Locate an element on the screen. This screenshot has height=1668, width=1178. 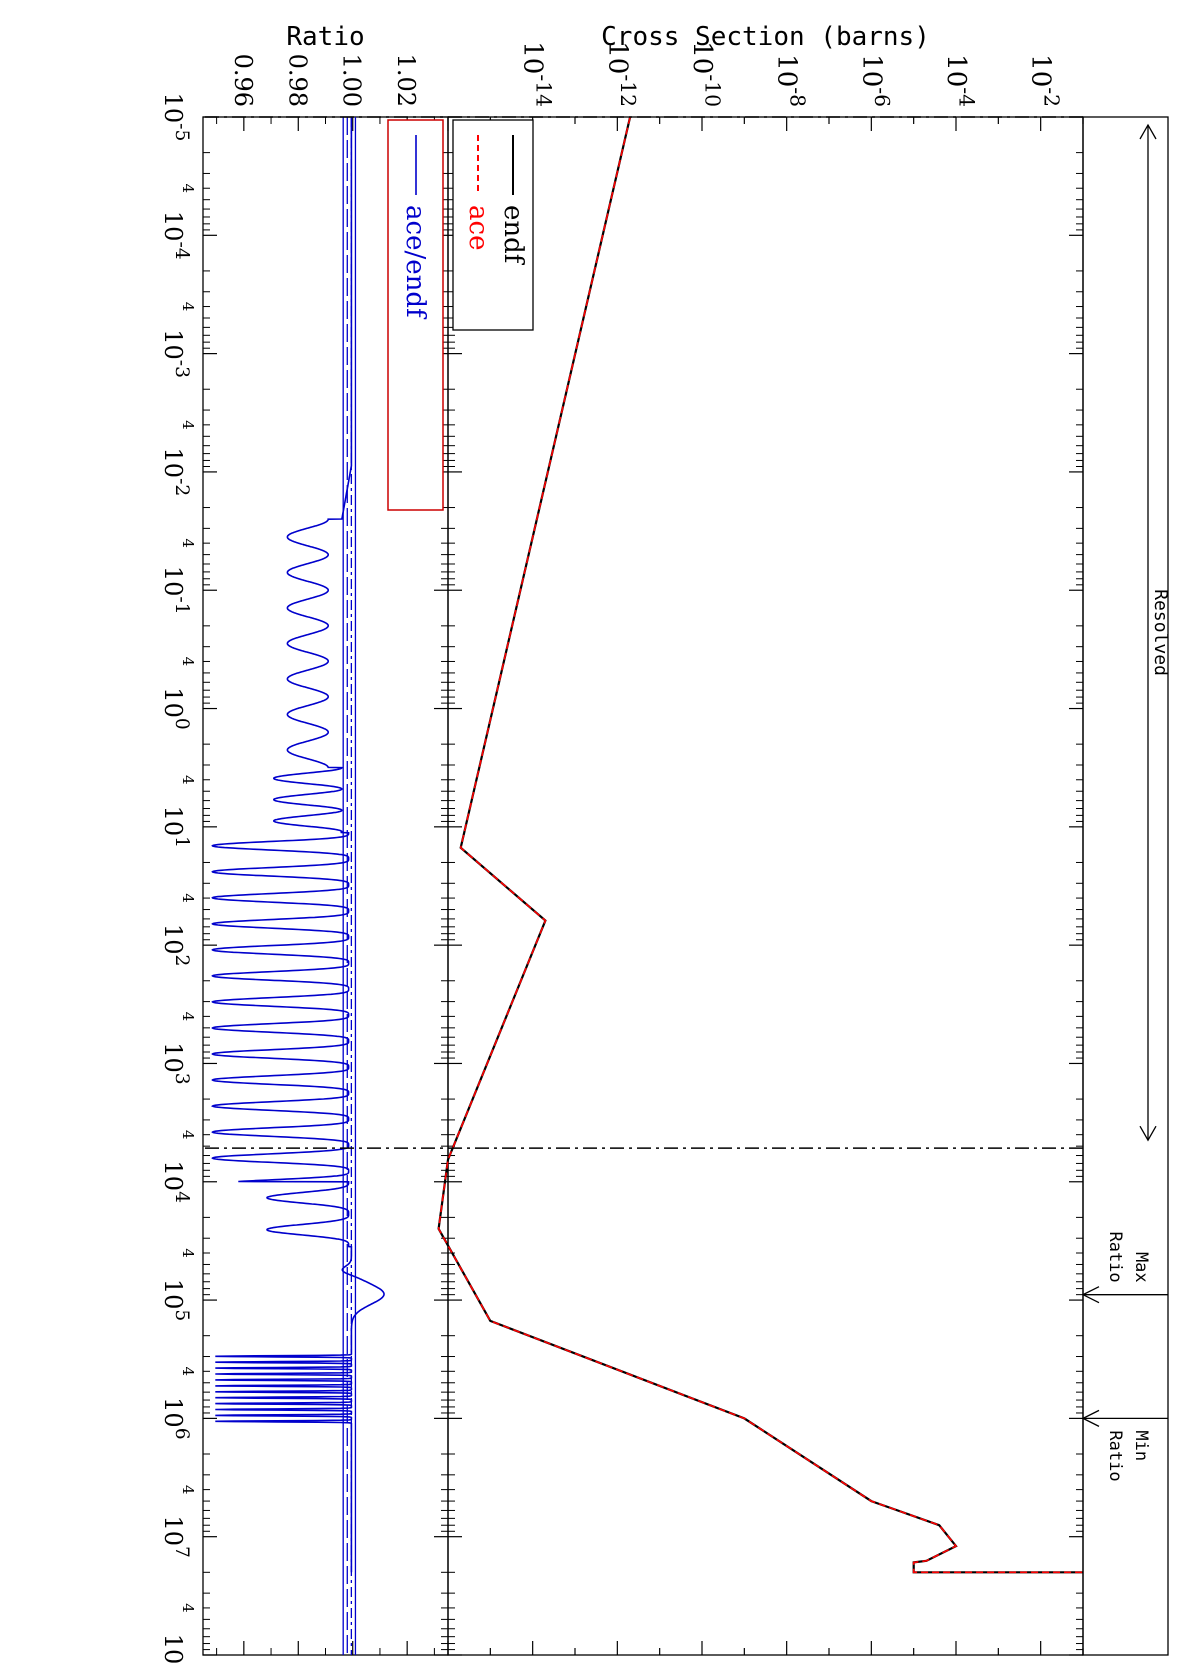
y-tick-label-top: 10-10 is located at coordinates (706, 74).